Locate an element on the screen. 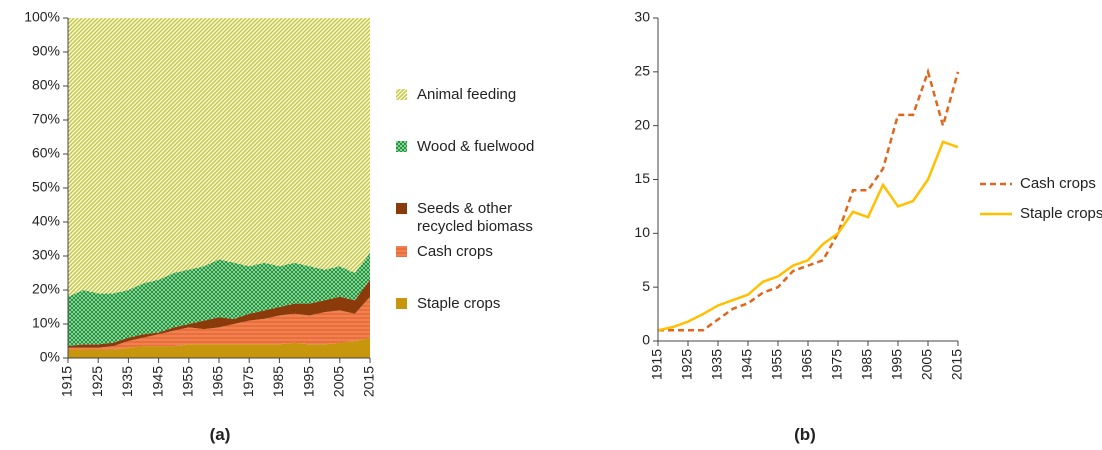 This screenshot has width=1102, height=450. y-tick-label: 30% is located at coordinates (46, 255).